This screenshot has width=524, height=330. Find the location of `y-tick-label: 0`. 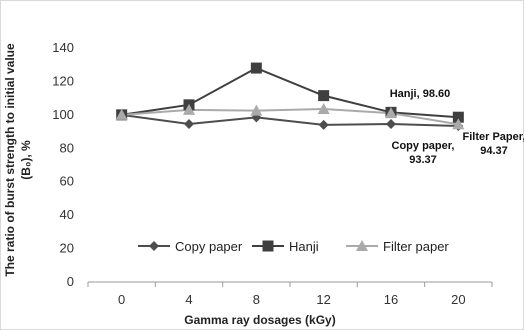

y-tick-label: 0 is located at coordinates (70, 281).